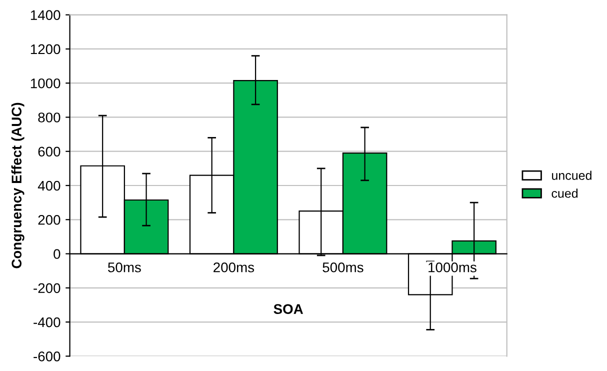 This screenshot has height=371, width=607. I want to click on legend-label: uncued, so click(572, 175).